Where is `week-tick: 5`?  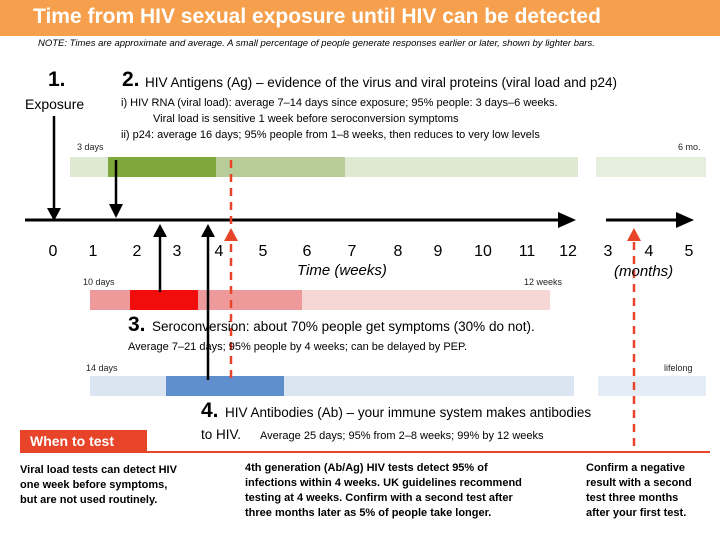
week-tick: 5 is located at coordinates (263, 251).